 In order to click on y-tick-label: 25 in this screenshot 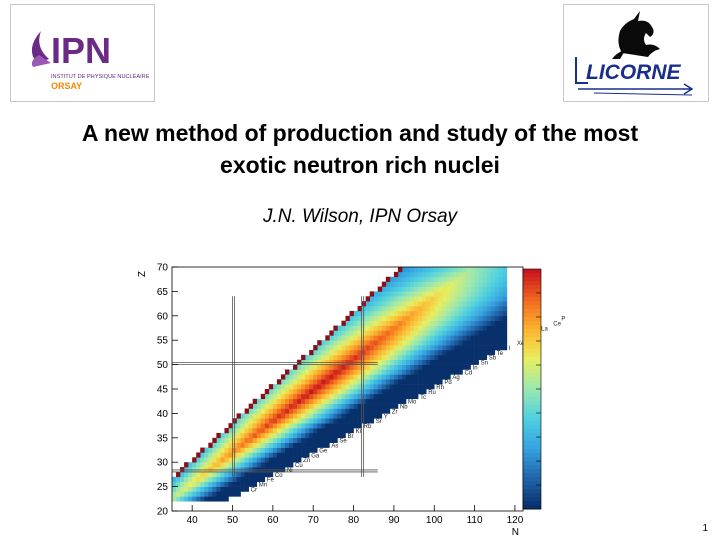, I will do `click(163, 487)`.